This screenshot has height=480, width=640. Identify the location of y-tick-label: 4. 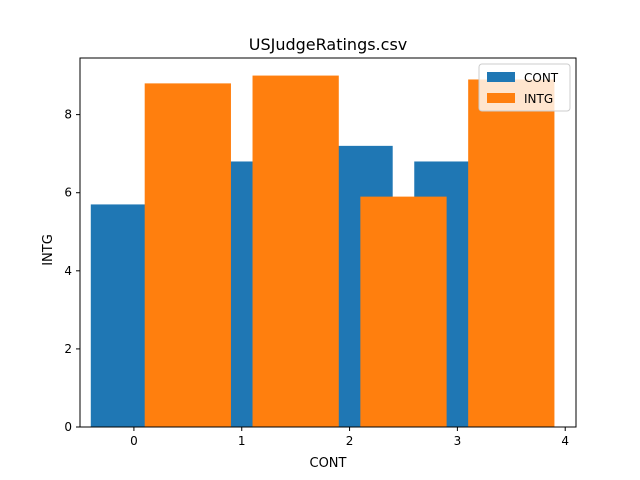
(68, 271).